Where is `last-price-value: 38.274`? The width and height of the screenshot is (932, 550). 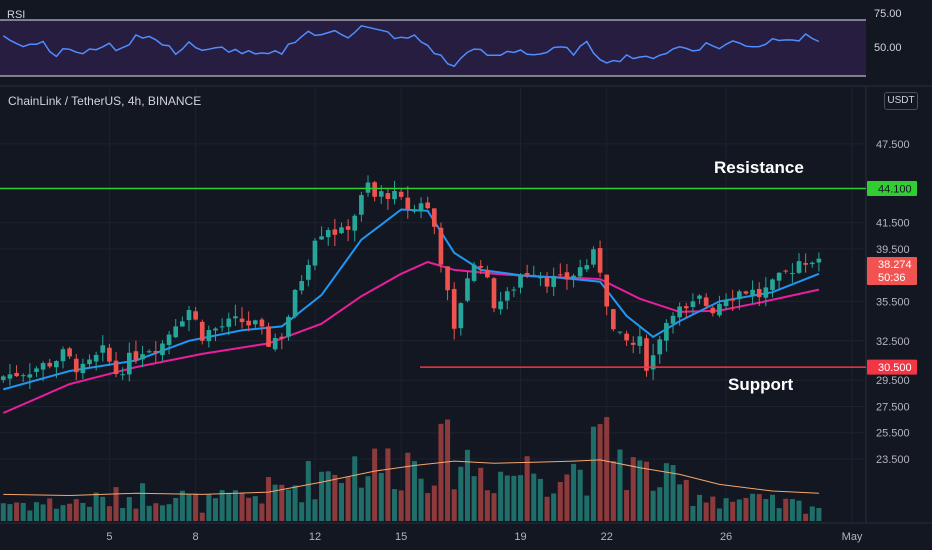 last-price-value: 38.274 is located at coordinates (895, 265).